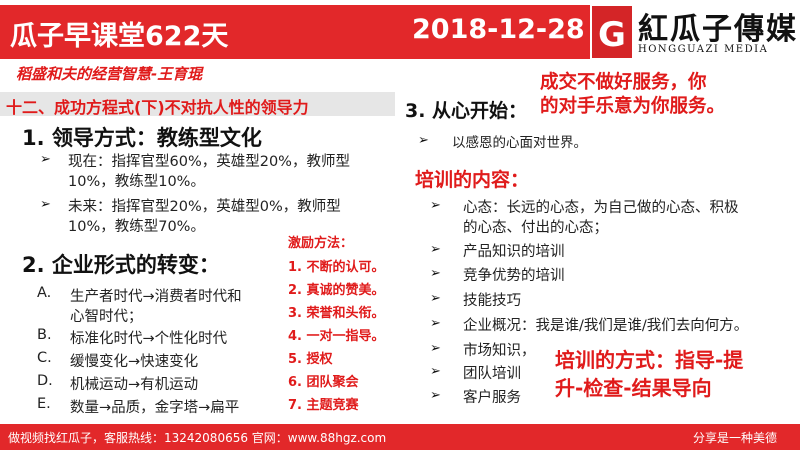 The height and width of the screenshot is (452, 800). What do you see at coordinates (336, 290) in the screenshot?
I see `incentive-item: 2. 真诚的赞美。` at bounding box center [336, 290].